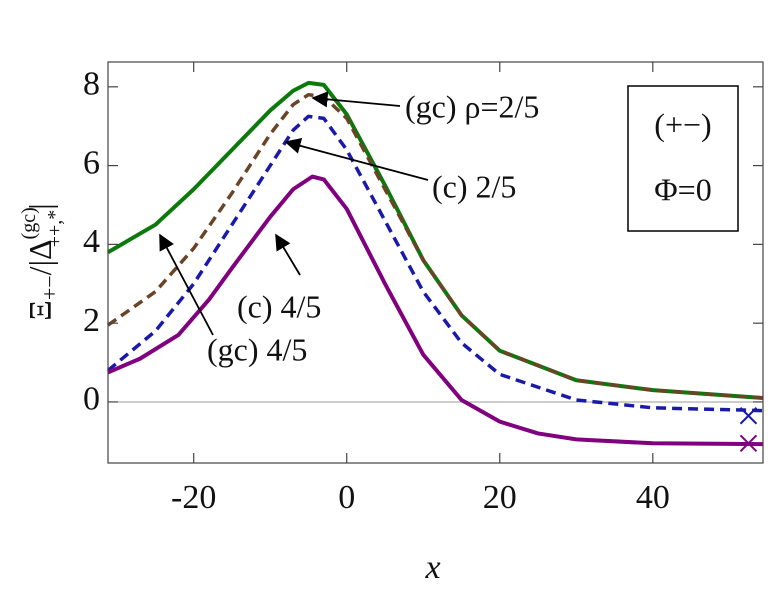  What do you see at coordinates (91, 162) in the screenshot?
I see `y-tick-label: 6` at bounding box center [91, 162].